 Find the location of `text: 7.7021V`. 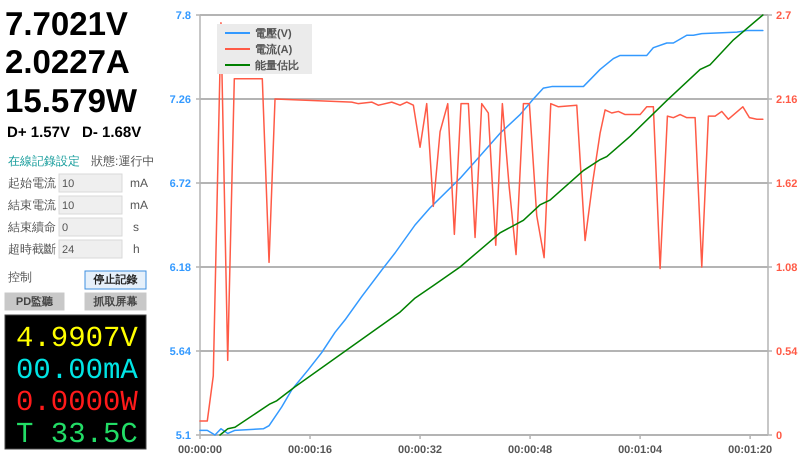

text: 7.7021V is located at coordinates (66, 23).